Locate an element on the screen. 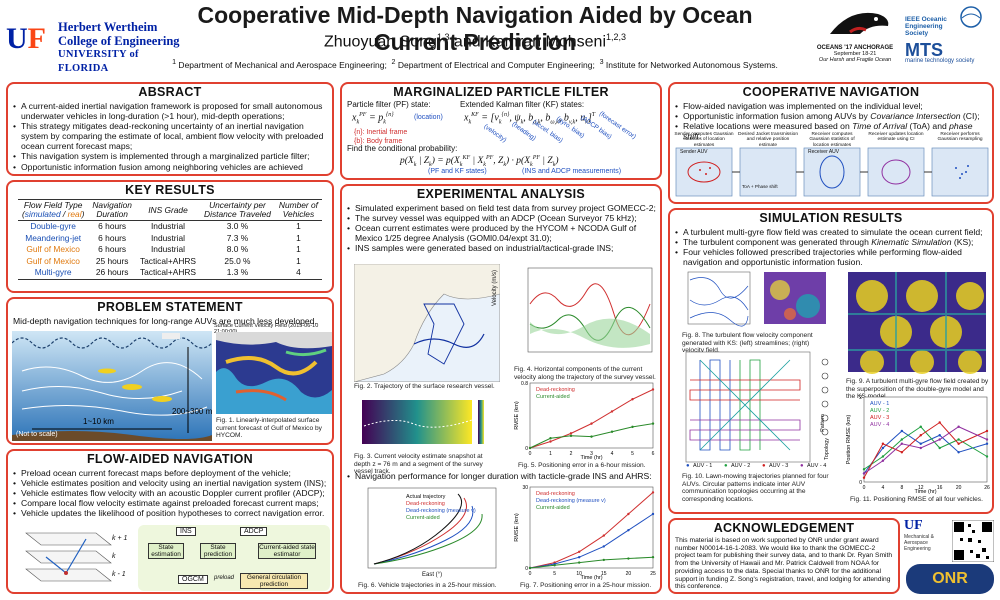 Image resolution: width=1000 pixels, height=600 pixels. x-axis-label: Time (hr) is located at coordinates (925, 491).